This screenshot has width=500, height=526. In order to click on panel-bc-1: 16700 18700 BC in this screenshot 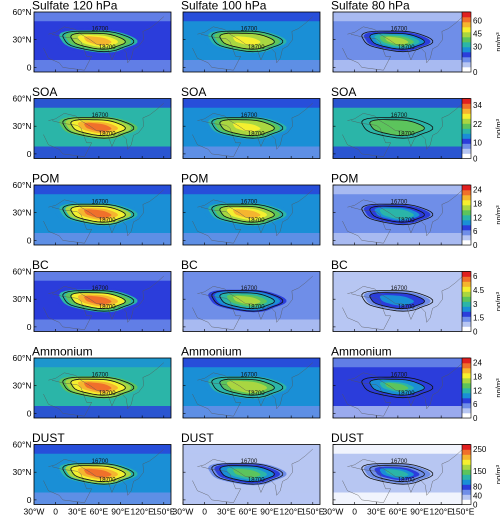, I will do `click(251, 295)`.